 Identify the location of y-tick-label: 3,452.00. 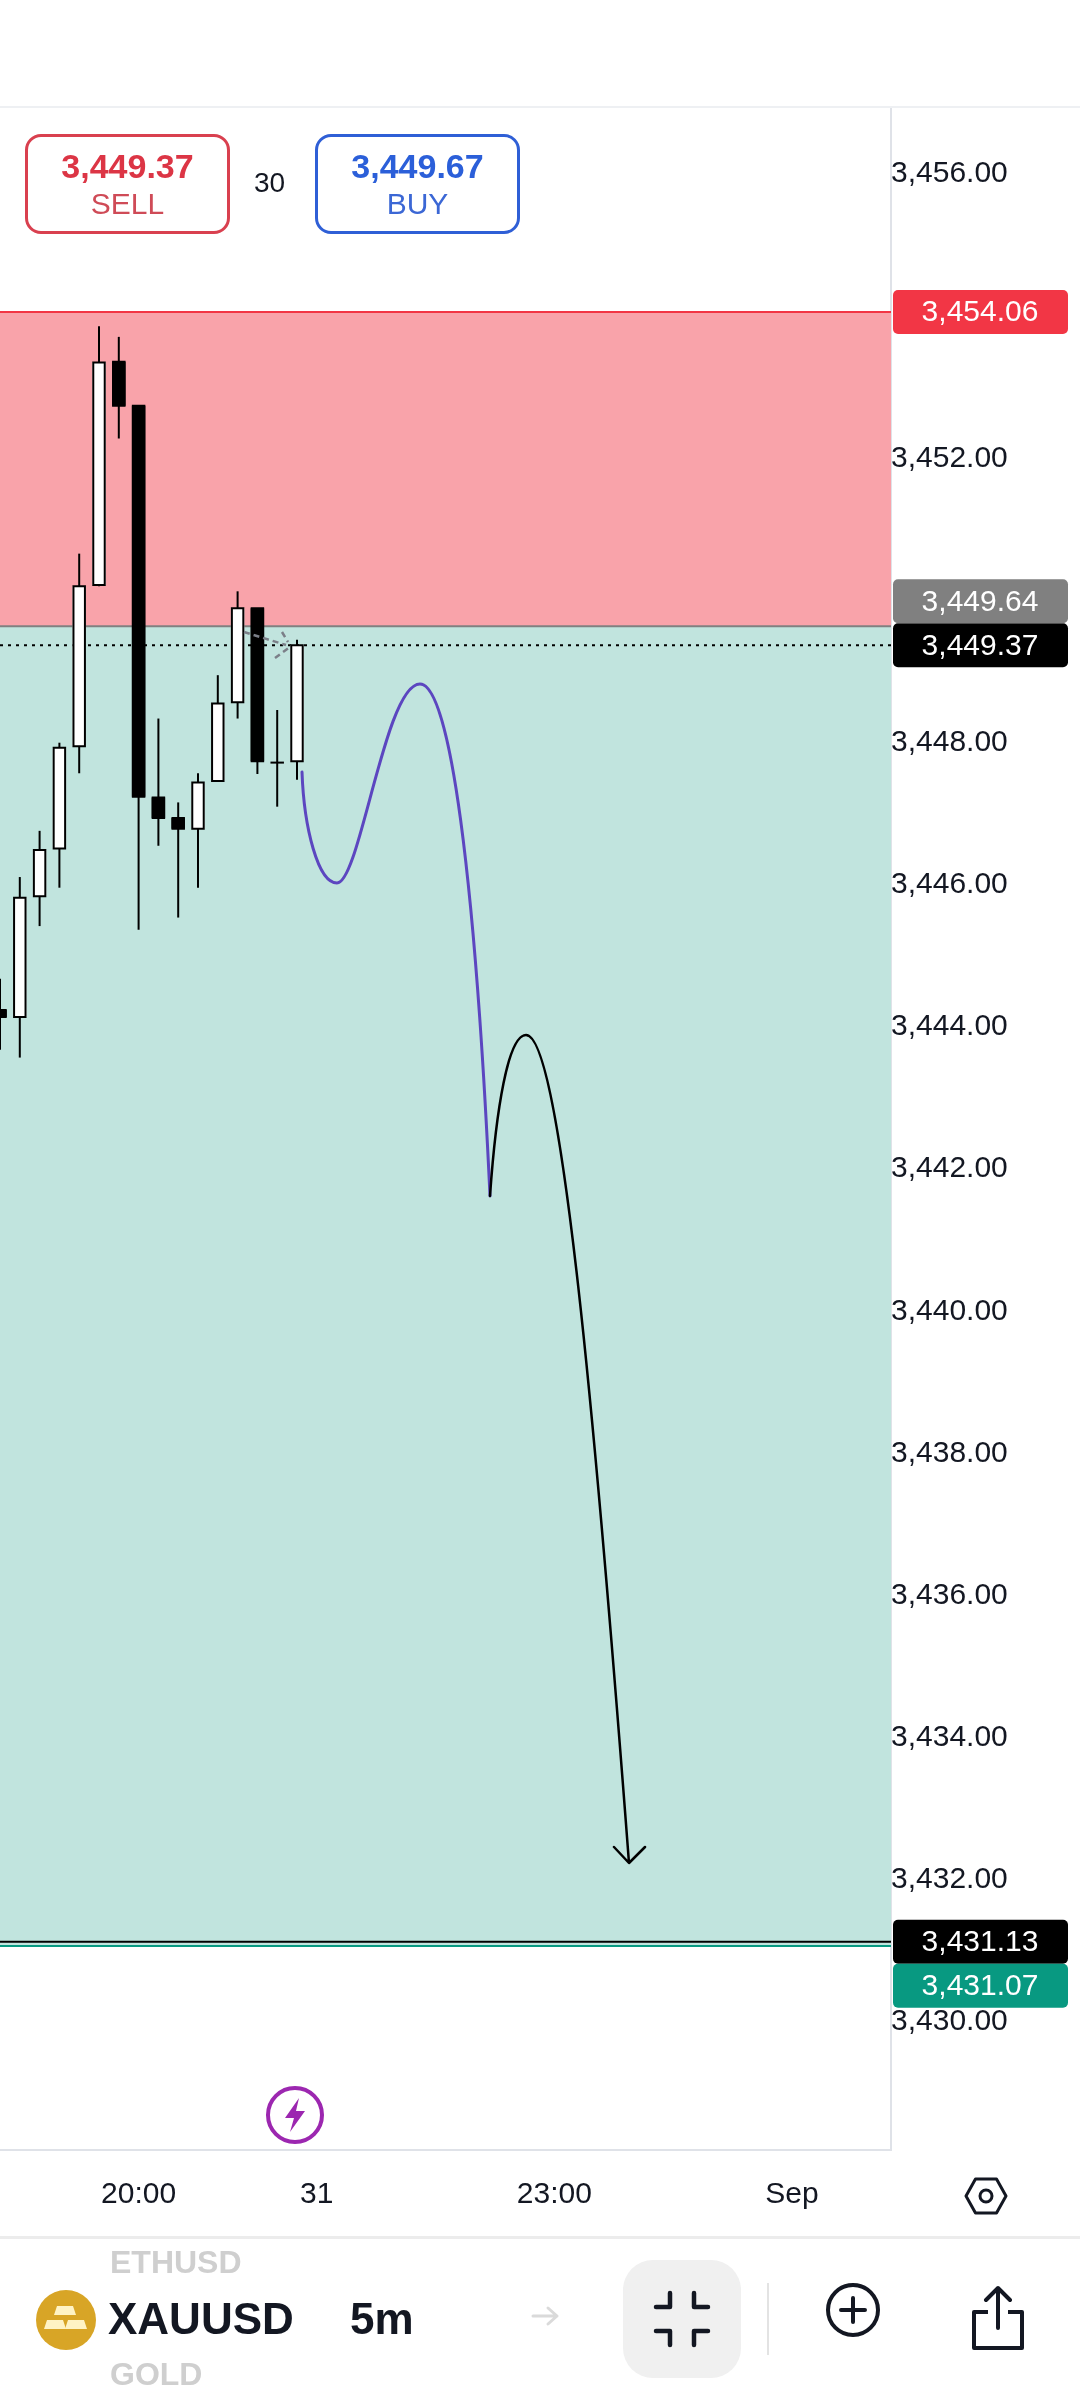
(949, 456).